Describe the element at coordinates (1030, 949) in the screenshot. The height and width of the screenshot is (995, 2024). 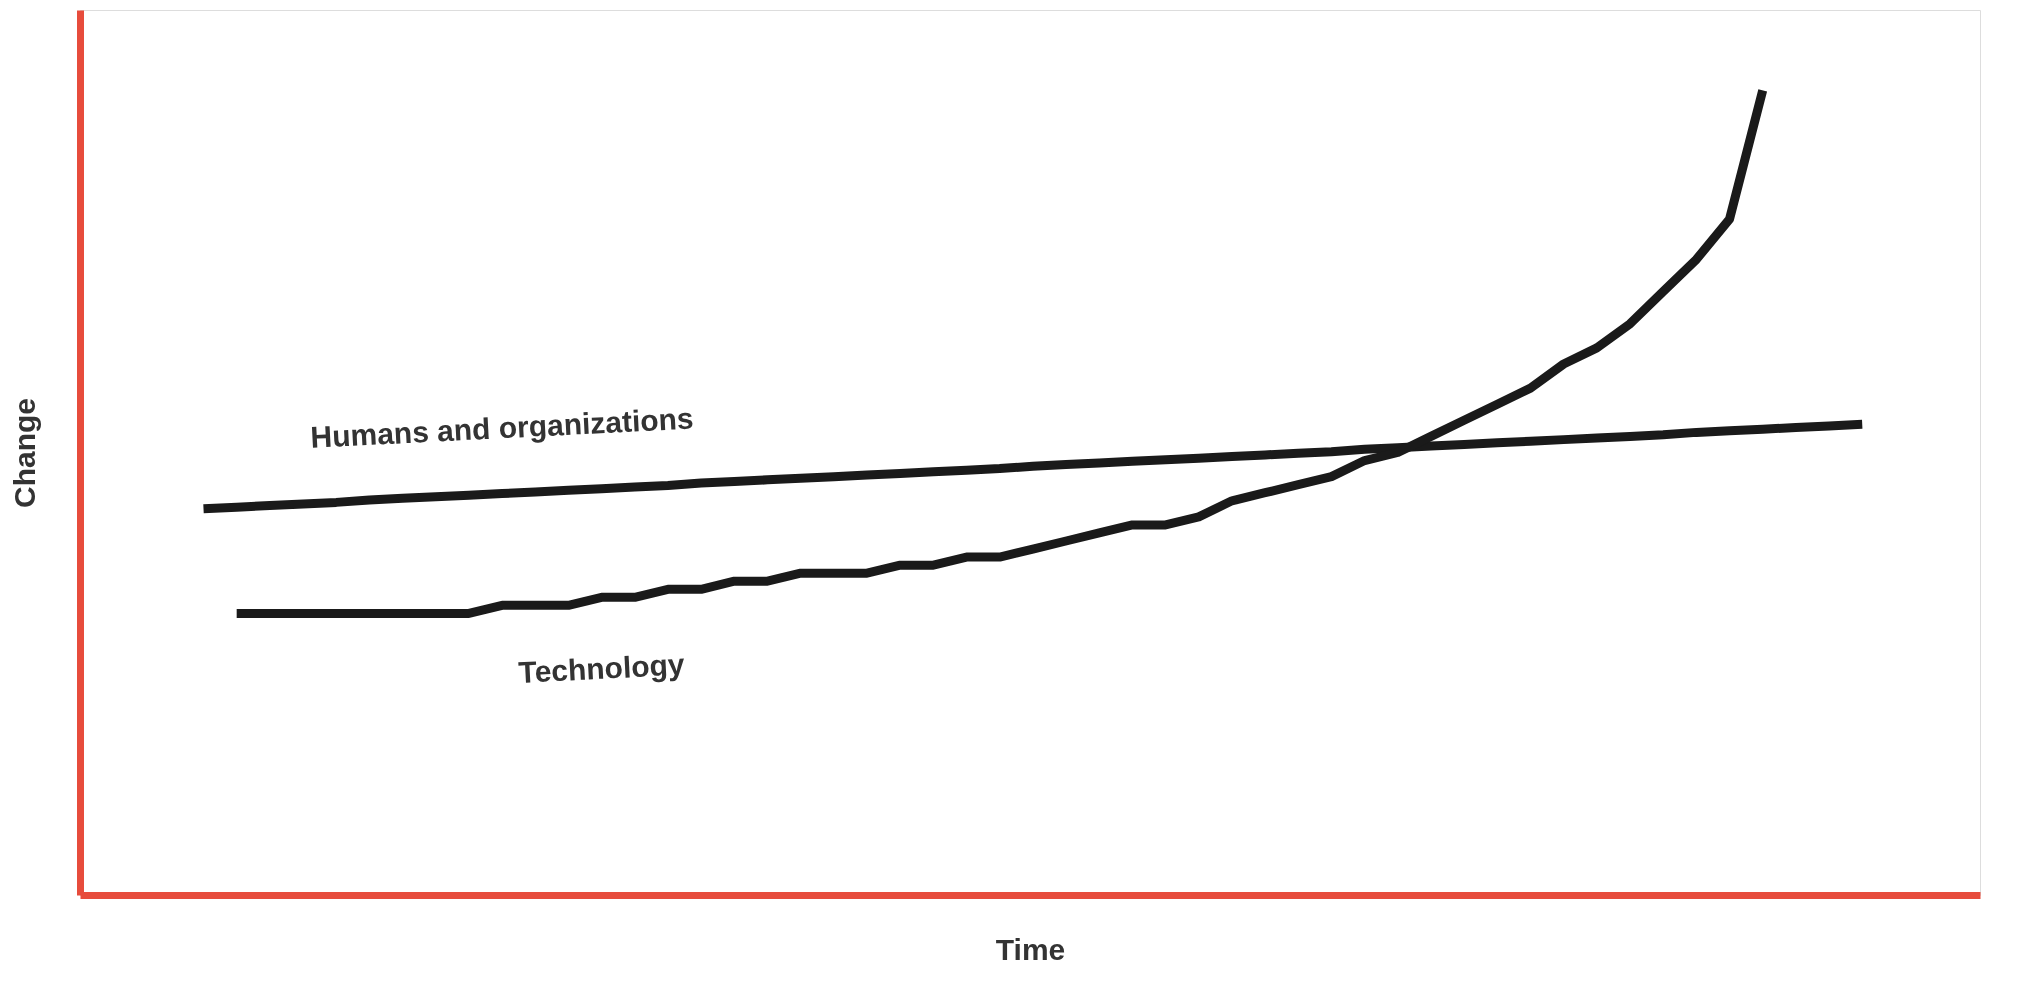
I see `x-axis-title: Time` at that location.